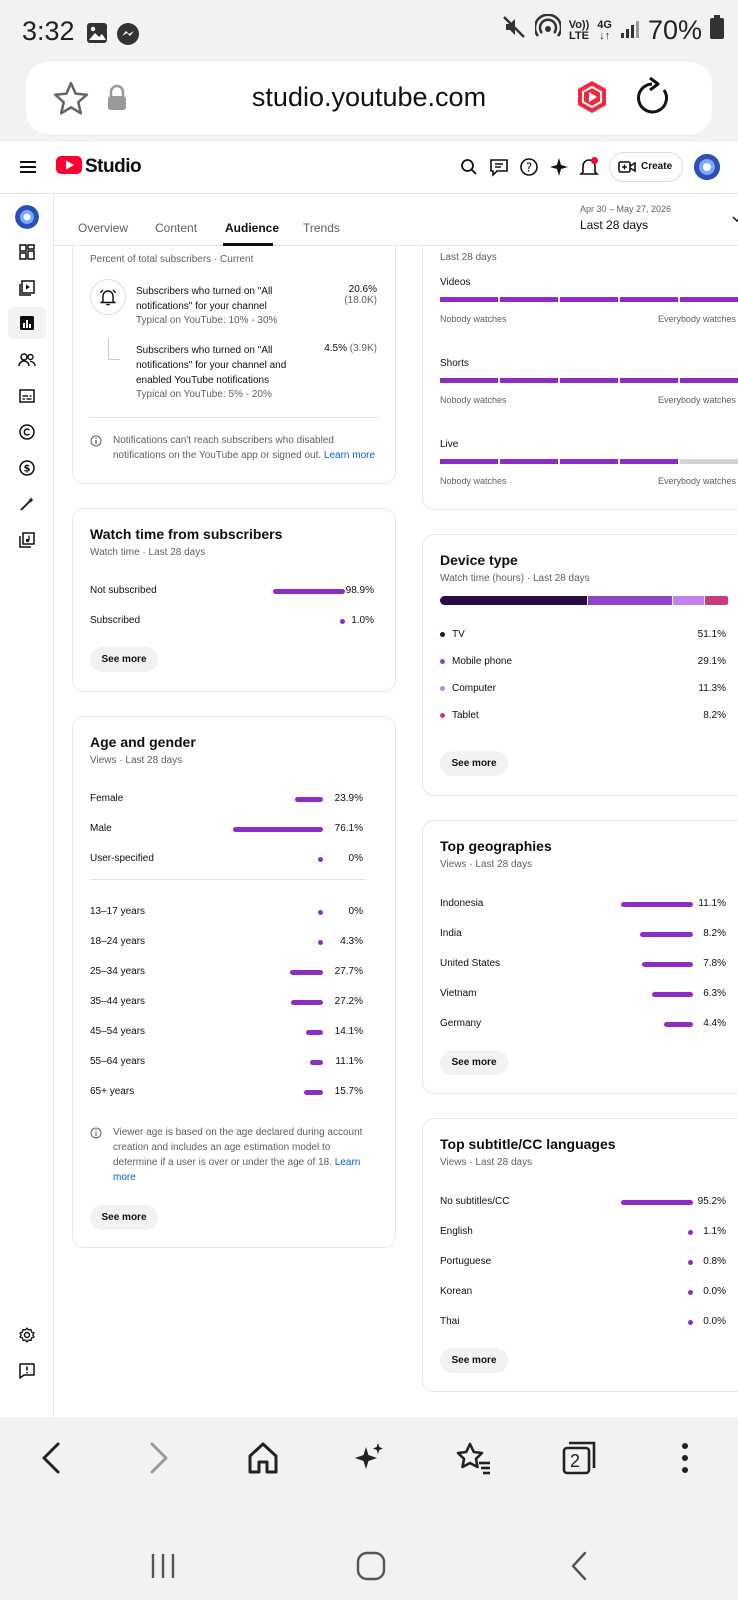 This screenshot has width=738, height=1600. Describe the element at coordinates (575, 1461) in the screenshot. I see `tabs-count: 2` at that location.